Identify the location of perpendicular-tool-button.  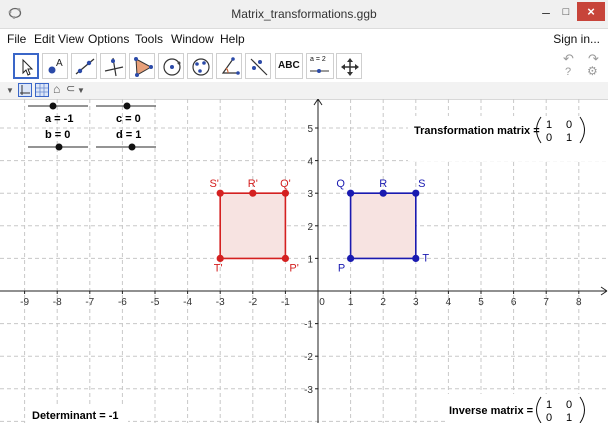
(113, 66).